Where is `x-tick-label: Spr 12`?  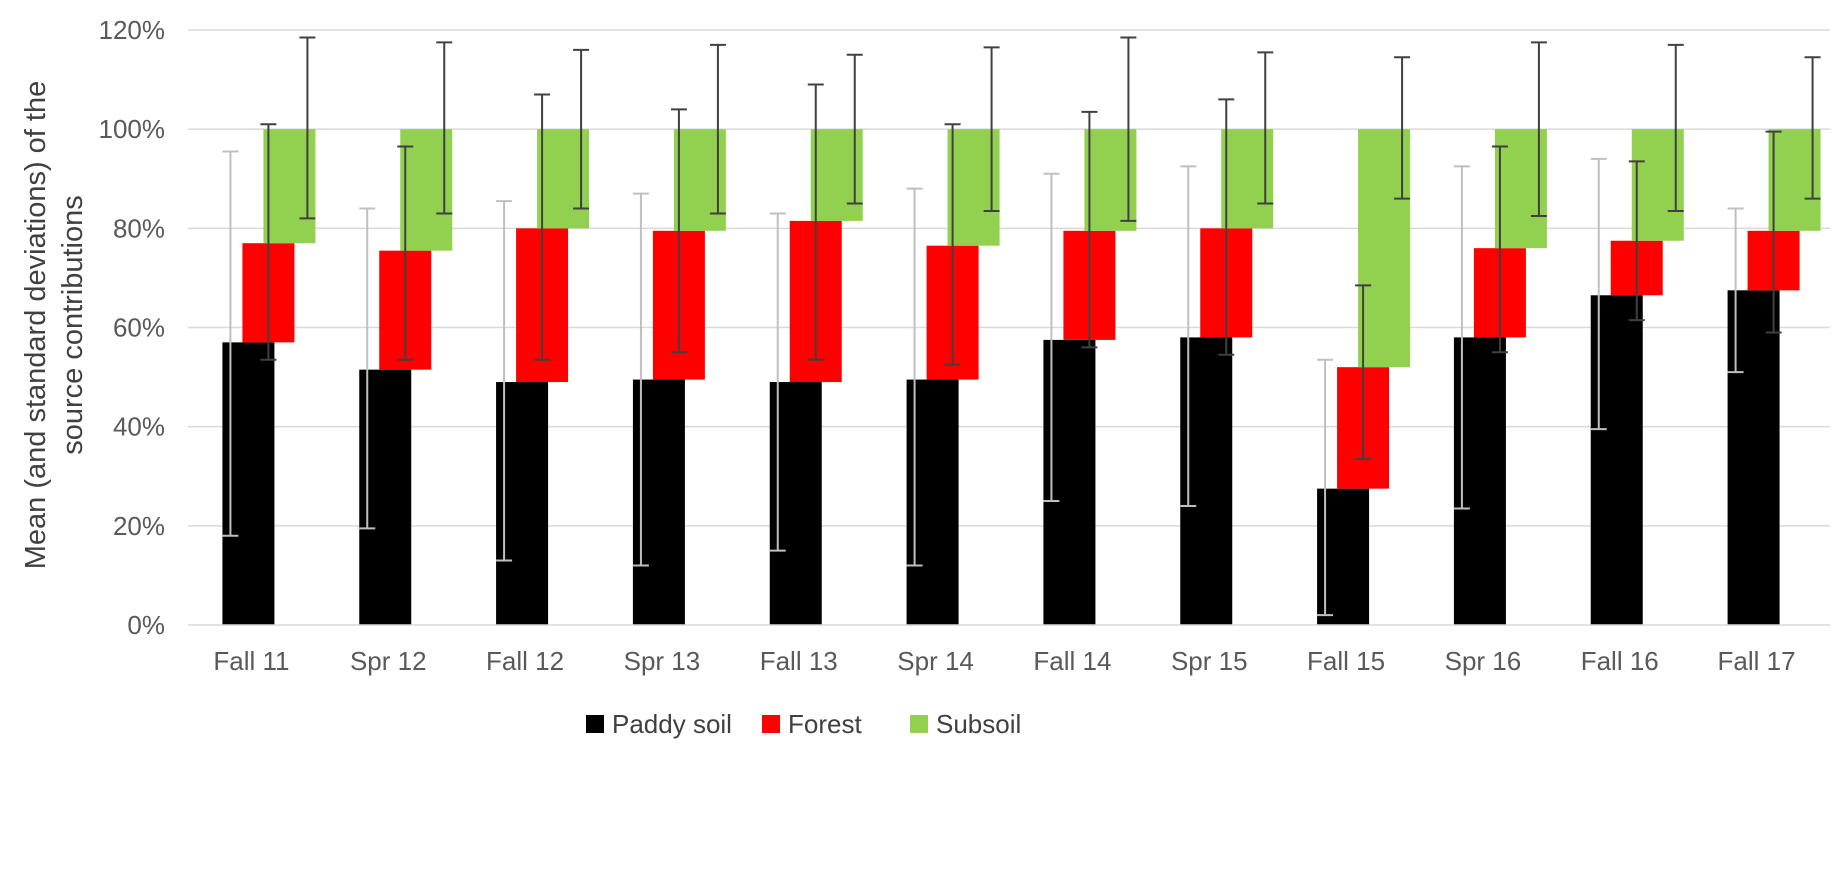 x-tick-label: Spr 12 is located at coordinates (388, 661).